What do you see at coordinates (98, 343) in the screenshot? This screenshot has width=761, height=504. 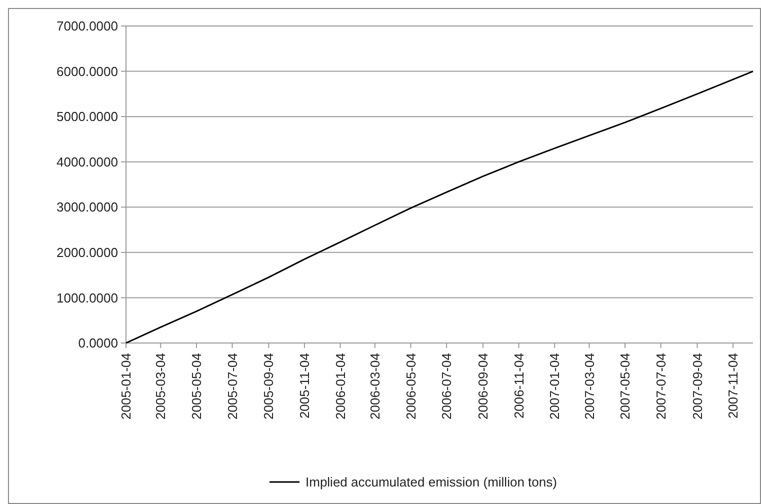 I see `y-tick-label: 0.0000` at bounding box center [98, 343].